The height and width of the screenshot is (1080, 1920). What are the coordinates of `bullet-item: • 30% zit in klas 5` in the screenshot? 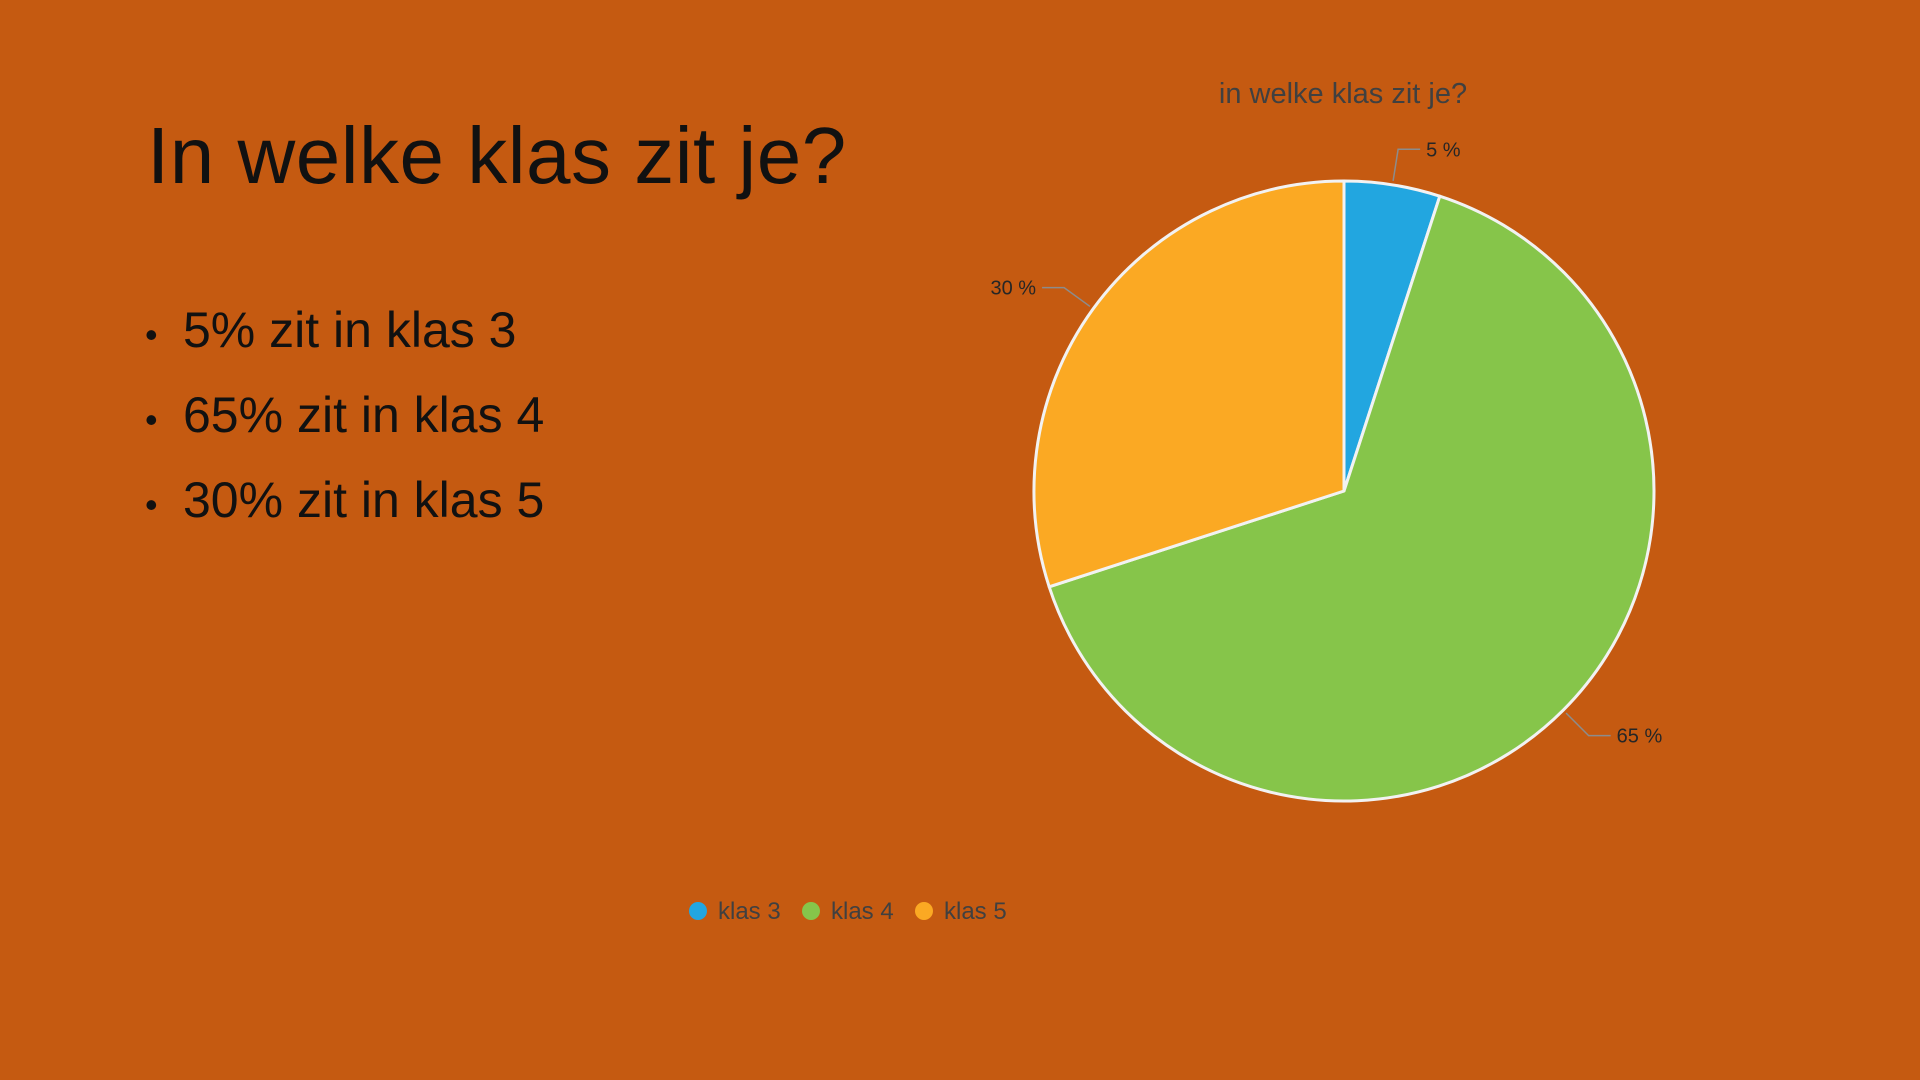 It's located at (344, 502).